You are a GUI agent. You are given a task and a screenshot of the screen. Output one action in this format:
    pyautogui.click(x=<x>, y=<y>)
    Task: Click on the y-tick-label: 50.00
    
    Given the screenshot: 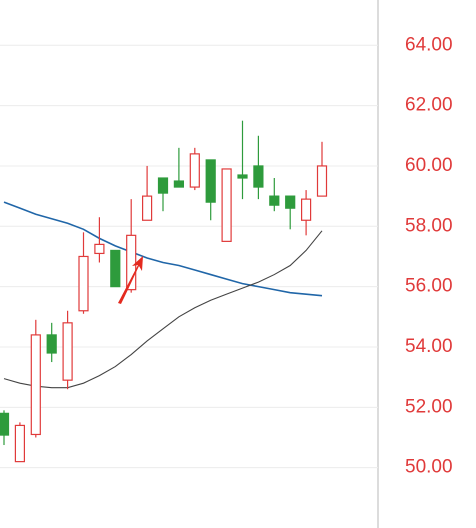 What is the action you would take?
    pyautogui.click(x=429, y=467)
    